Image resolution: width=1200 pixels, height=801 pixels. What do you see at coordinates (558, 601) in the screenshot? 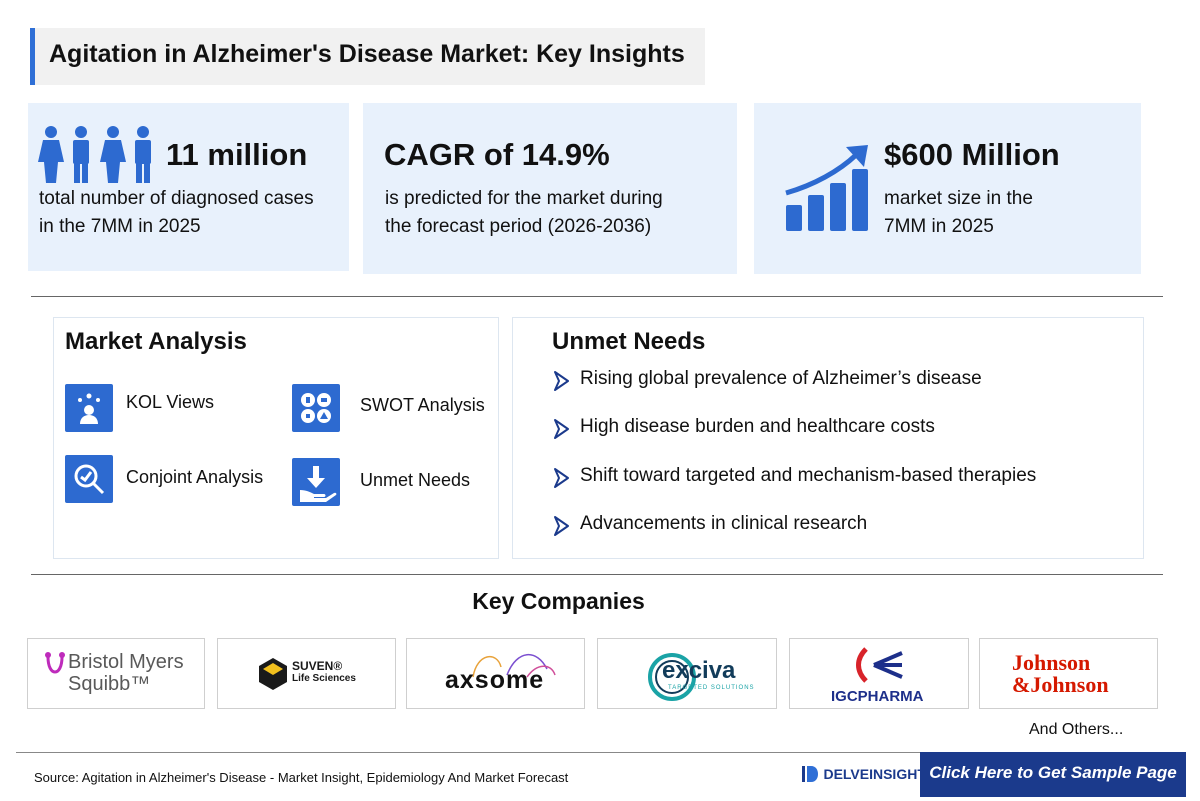
I see `key-companies-title: Key Companies` at bounding box center [558, 601].